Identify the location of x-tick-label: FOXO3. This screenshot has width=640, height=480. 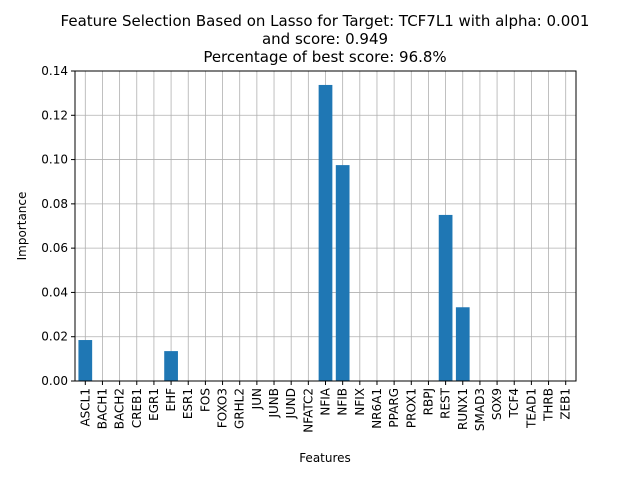
(223, 408).